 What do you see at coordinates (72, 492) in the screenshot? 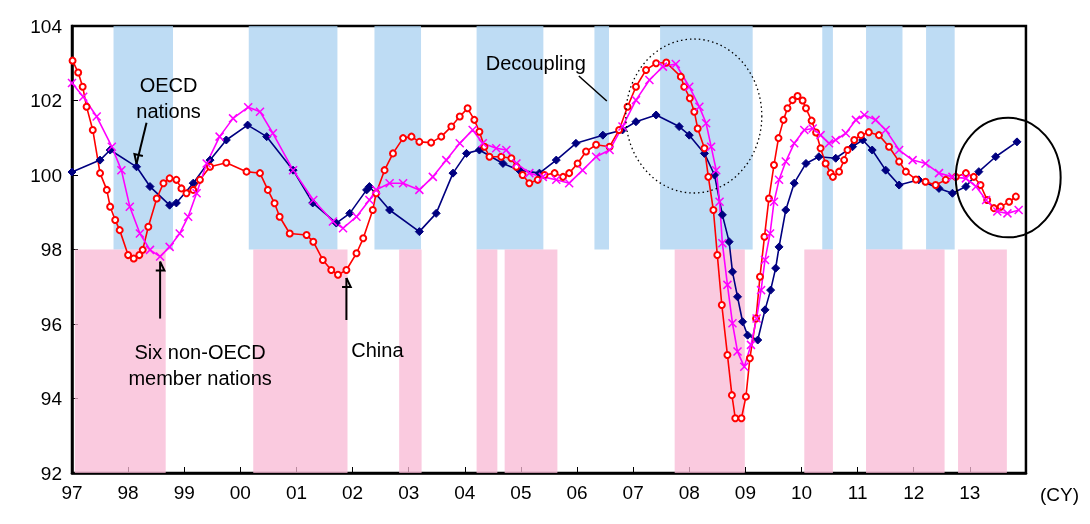
I see `x-tick-label: 97` at bounding box center [72, 492].